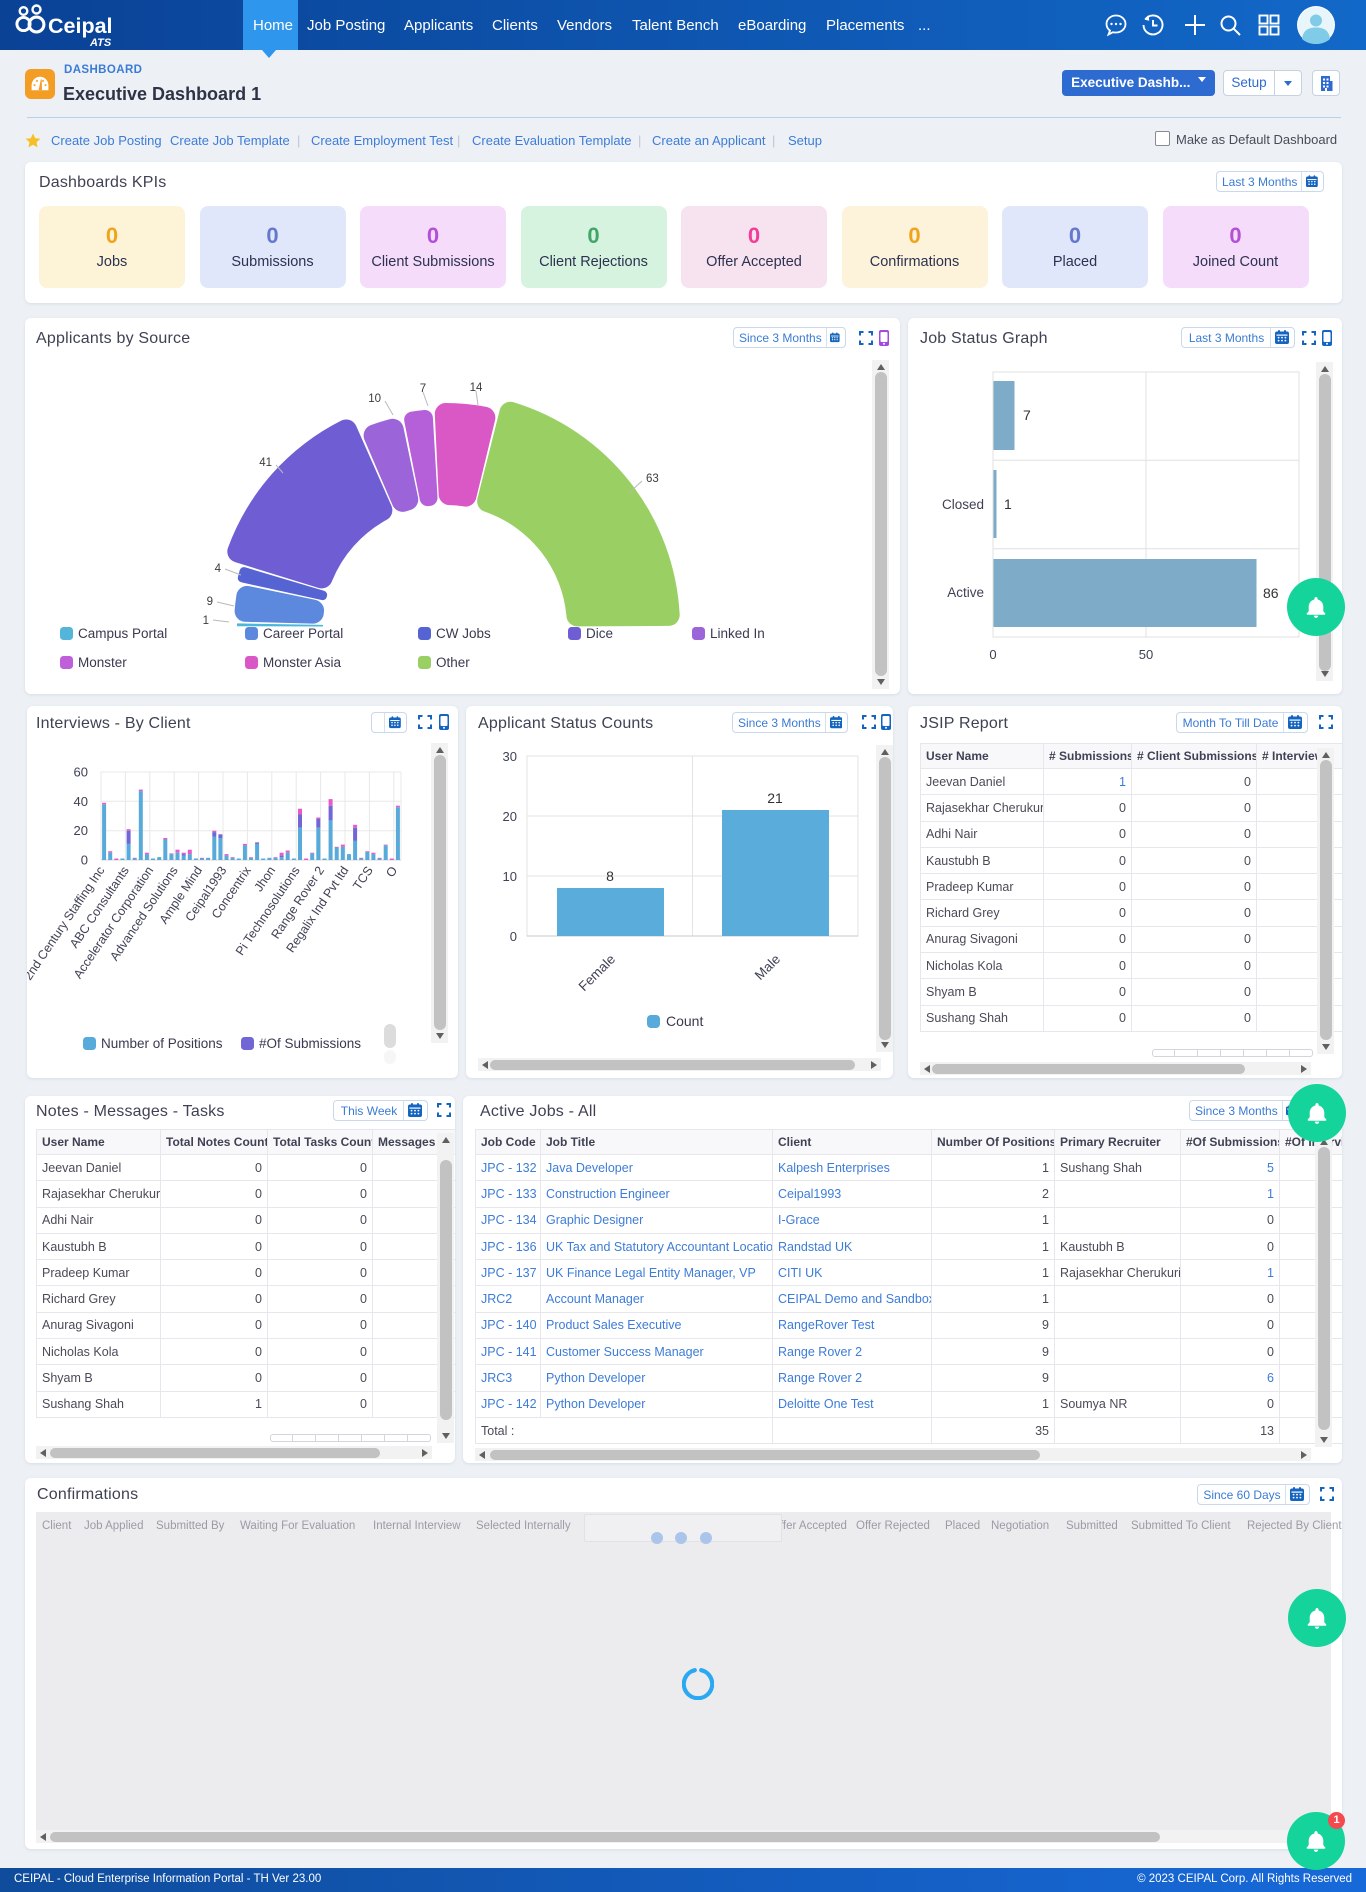  Describe the element at coordinates (1146, 654) in the screenshot. I see `svg-text: 50` at that location.